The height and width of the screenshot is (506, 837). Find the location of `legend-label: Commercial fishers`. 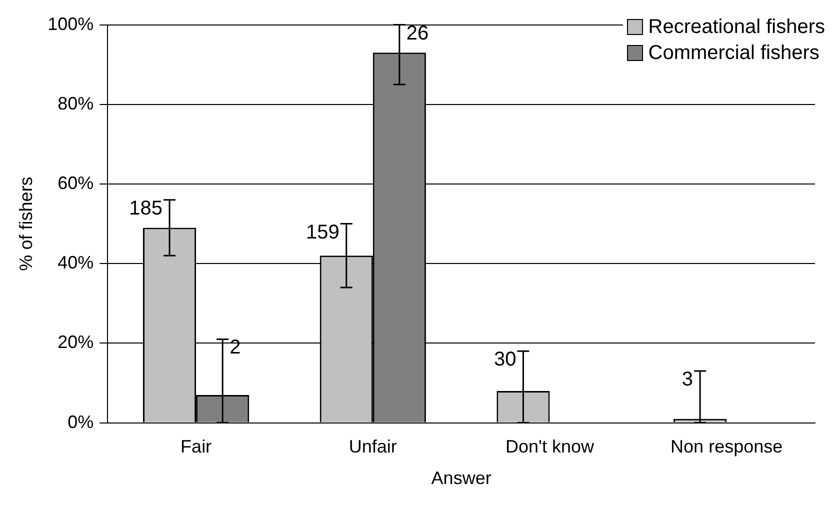

legend-label: Commercial fishers is located at coordinates (734, 53).